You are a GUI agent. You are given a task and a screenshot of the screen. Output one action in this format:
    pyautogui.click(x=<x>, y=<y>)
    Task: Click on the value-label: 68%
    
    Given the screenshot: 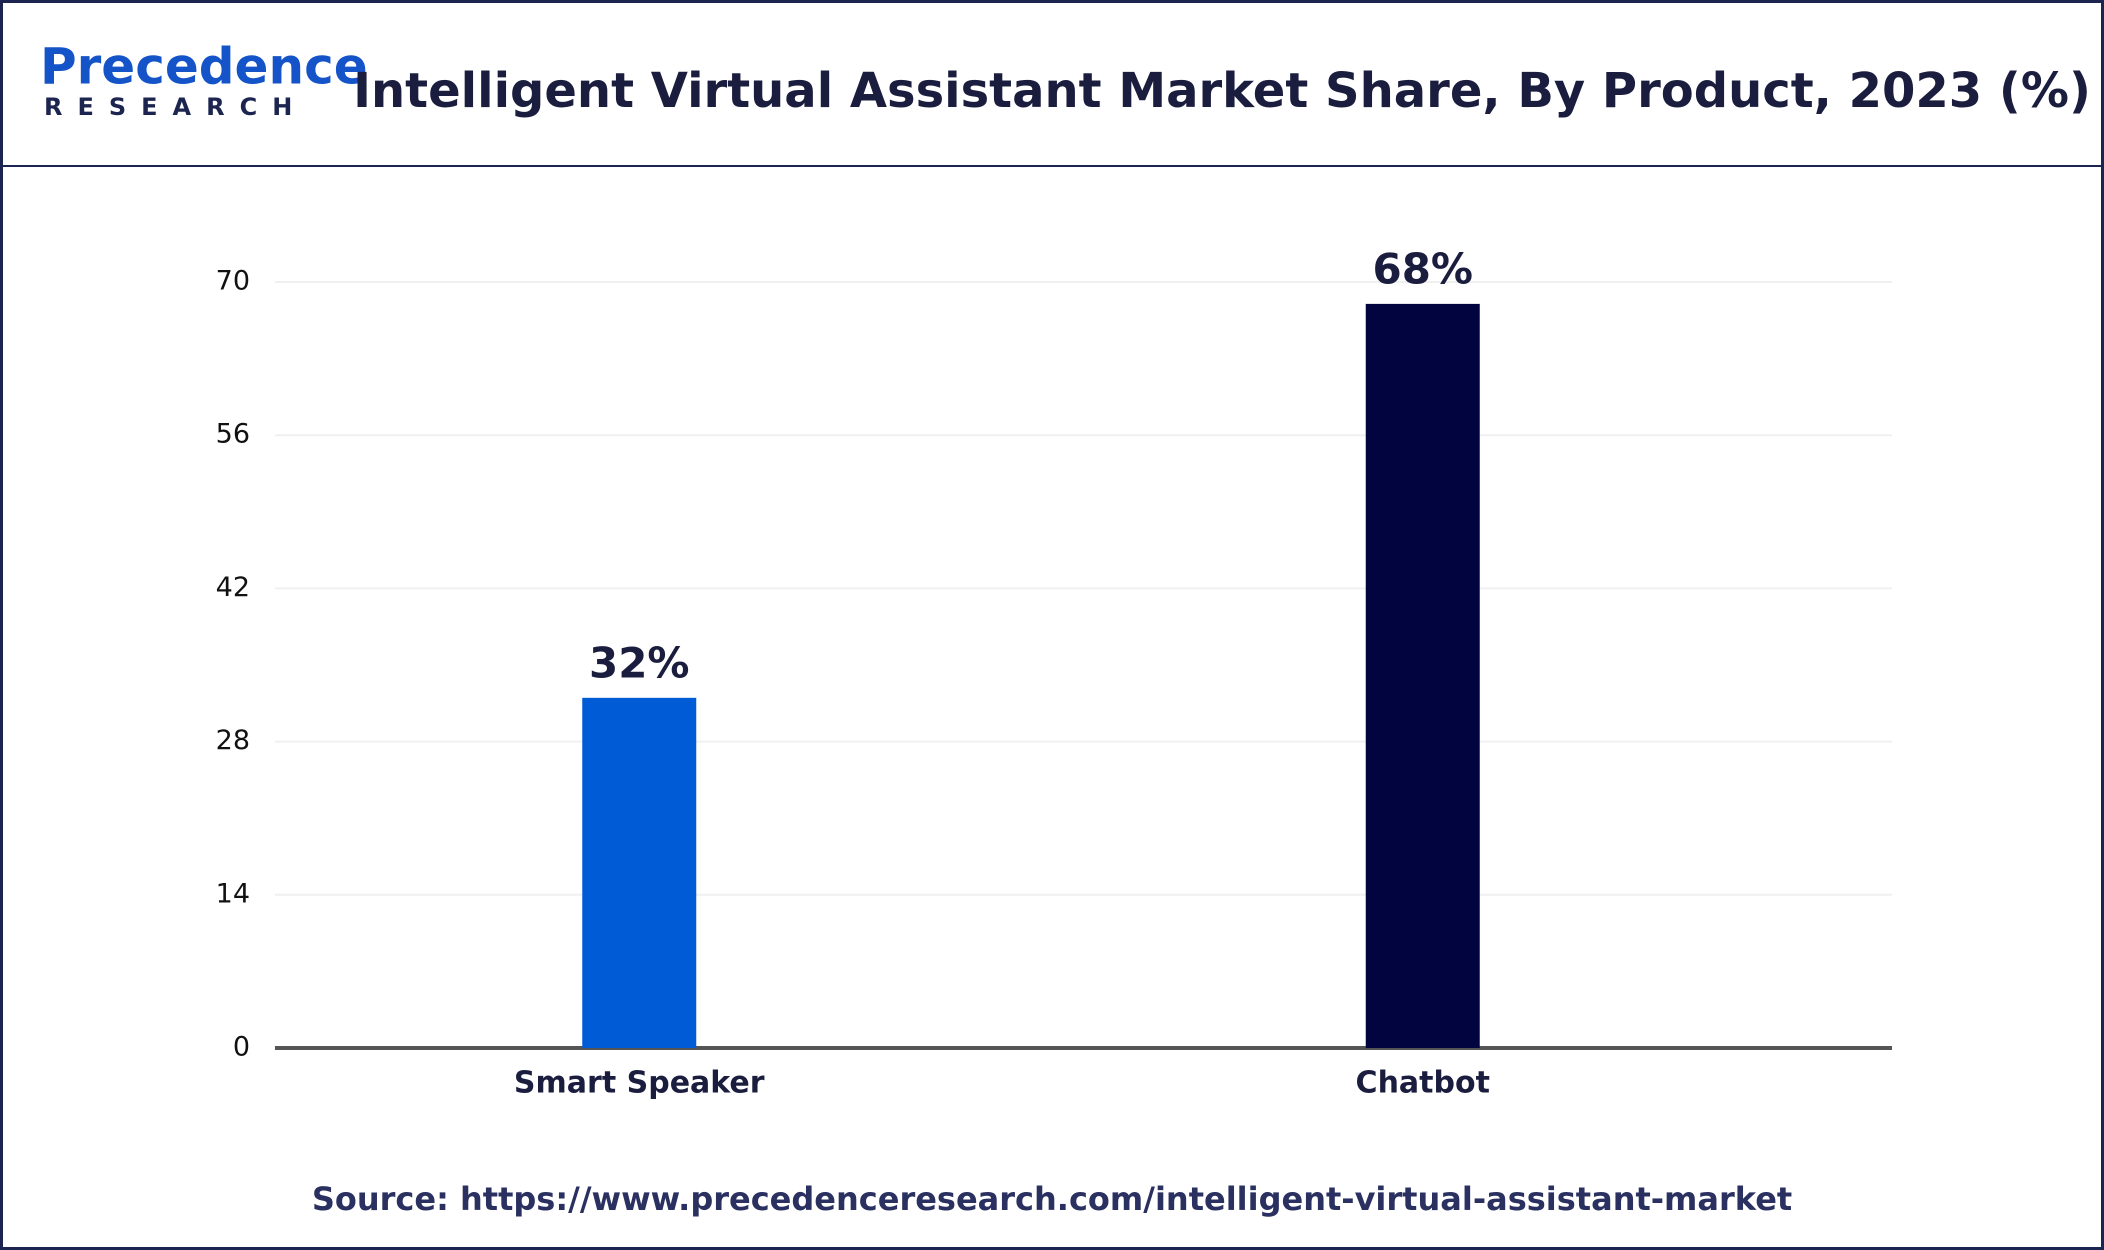 What is the action you would take?
    pyautogui.click(x=1422, y=268)
    